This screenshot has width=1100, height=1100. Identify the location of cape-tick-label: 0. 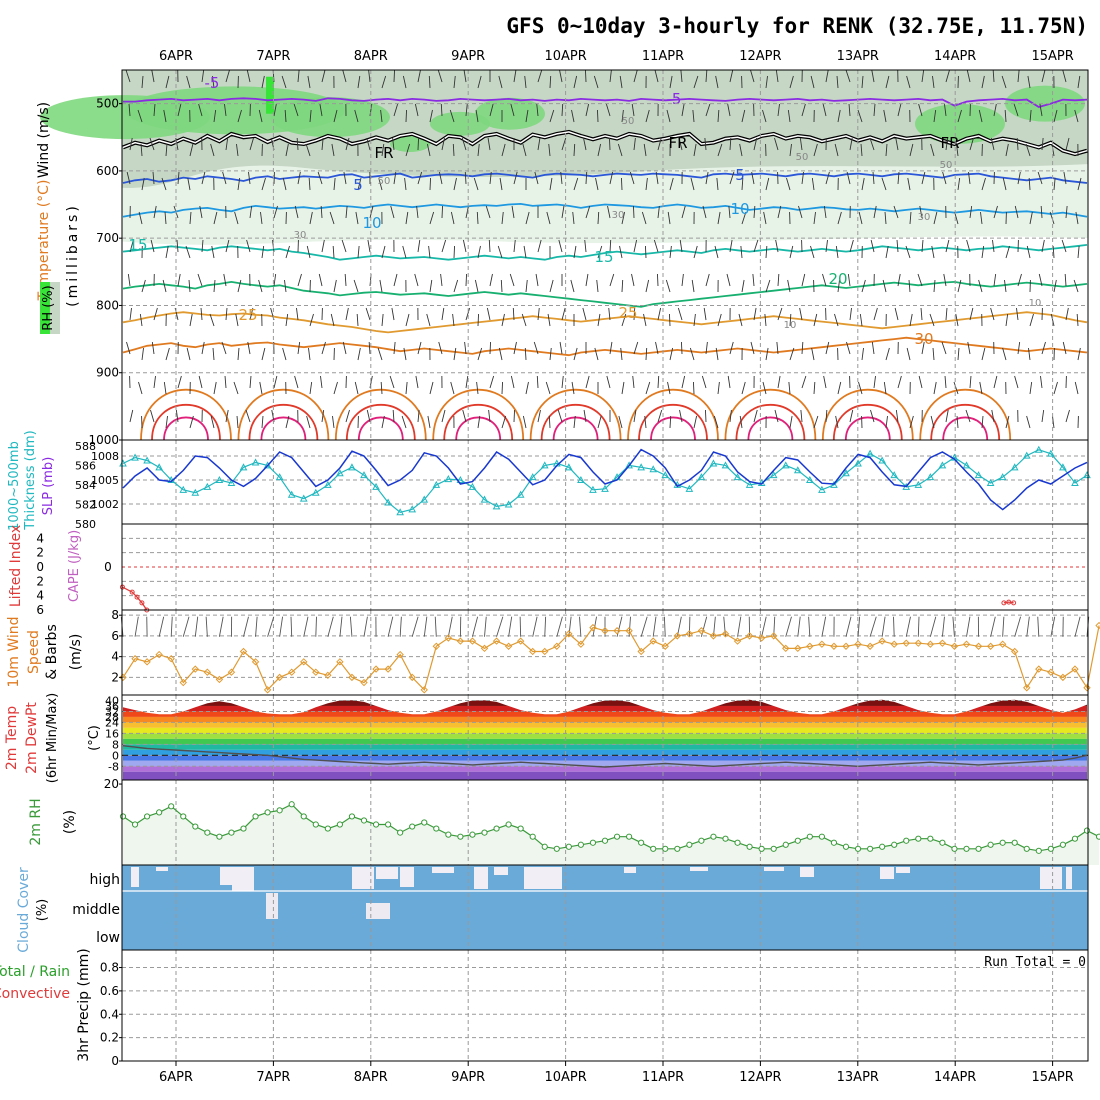
(108, 567).